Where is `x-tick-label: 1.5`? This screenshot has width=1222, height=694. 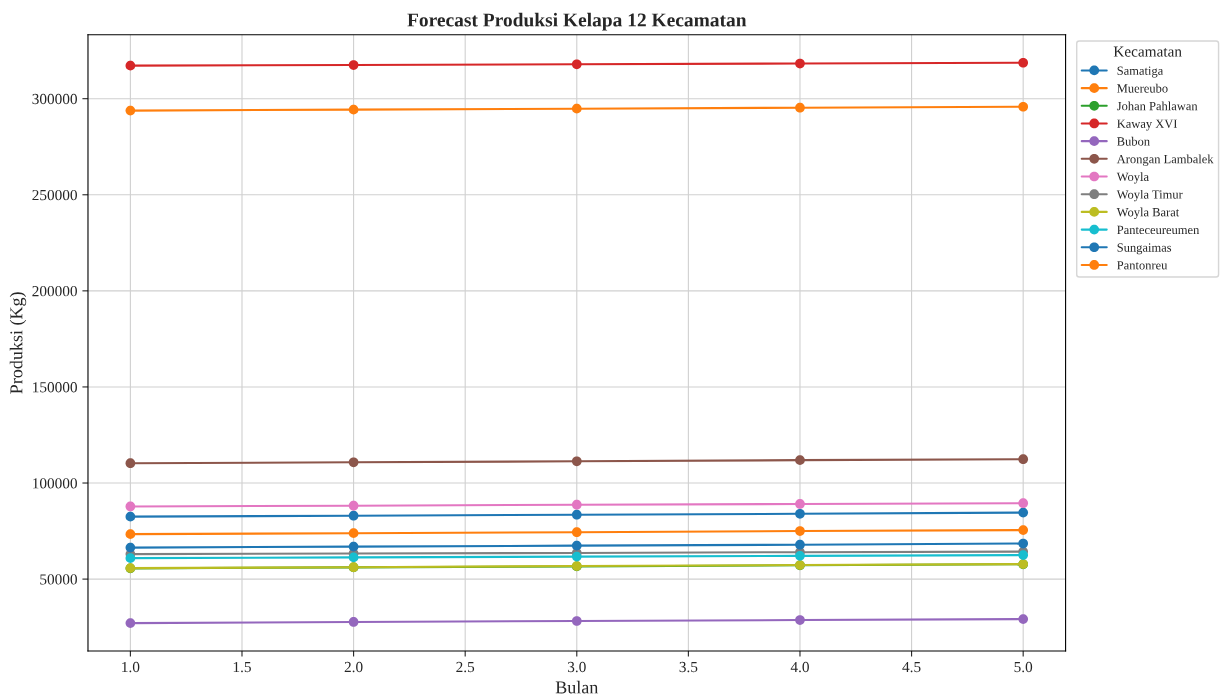
x-tick-label: 1.5 is located at coordinates (242, 667).